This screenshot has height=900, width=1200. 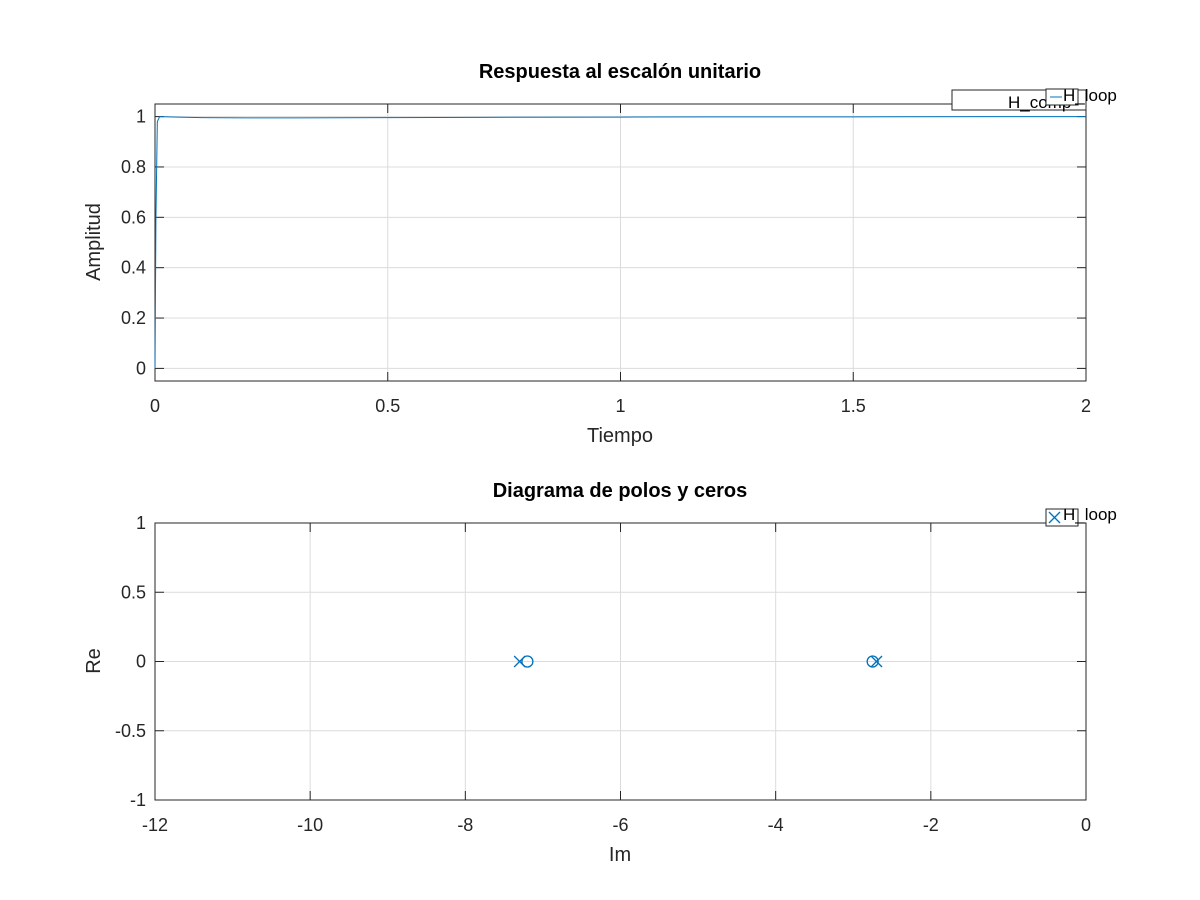 What do you see at coordinates (1090, 514) in the screenshot?
I see `legend-label: H_loop` at bounding box center [1090, 514].